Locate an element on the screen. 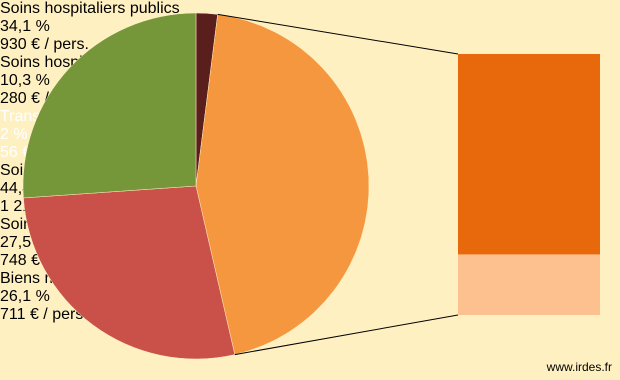 Image resolution: width=620 pixels, height=380 pixels. label-amount: 930 € / pers. is located at coordinates (44, 44).